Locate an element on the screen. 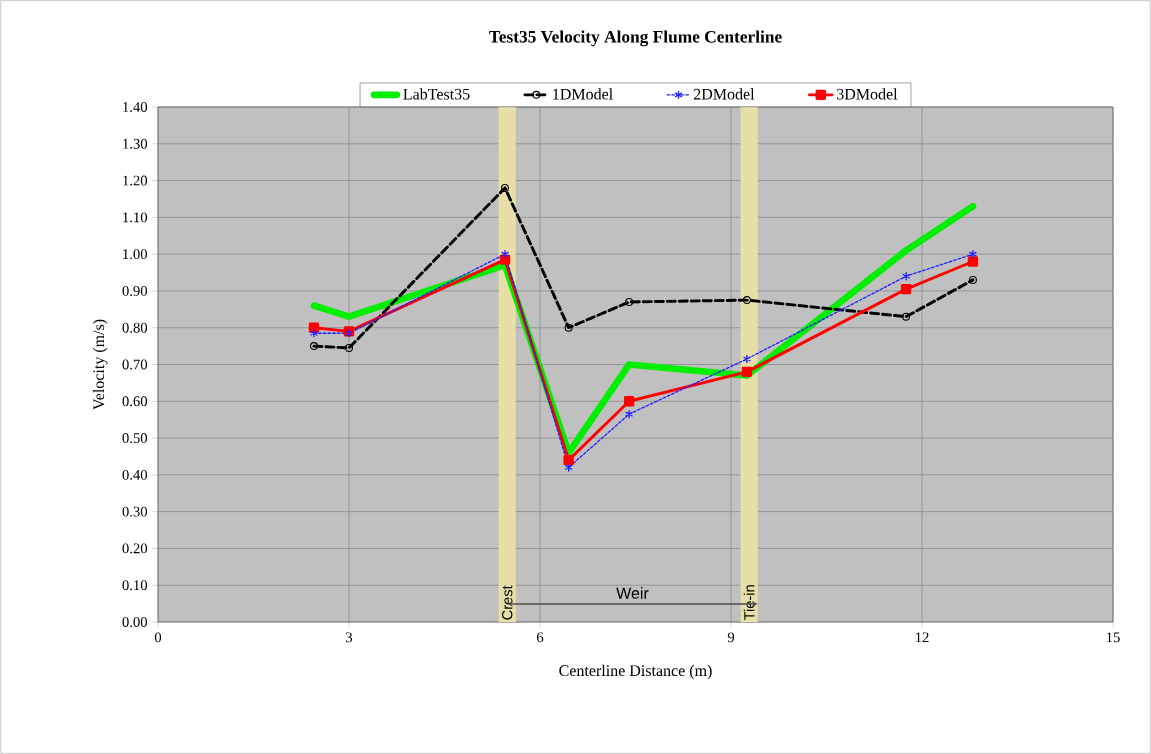  legend-label: 1DModel is located at coordinates (583, 94).